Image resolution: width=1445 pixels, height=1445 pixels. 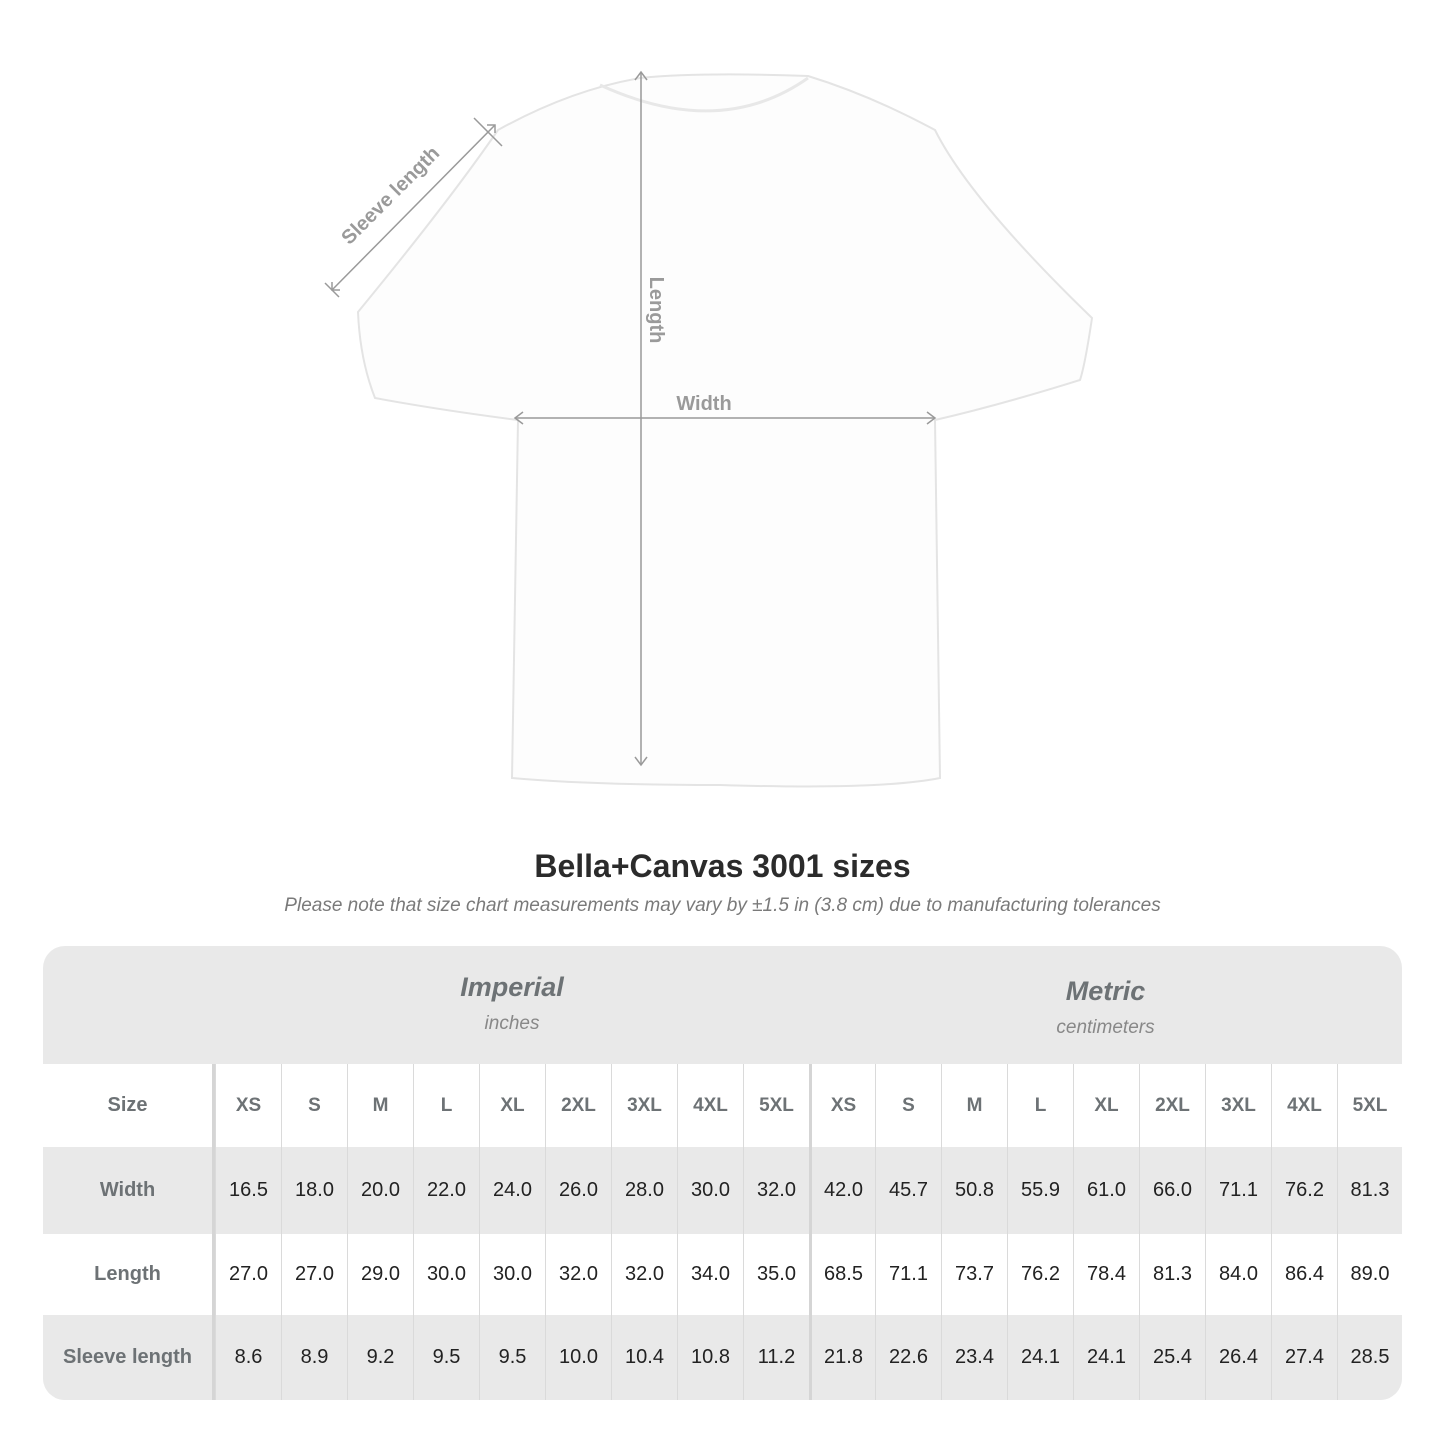 What do you see at coordinates (974, 1357) in the screenshot?
I see `table-cell: 23.4` at bounding box center [974, 1357].